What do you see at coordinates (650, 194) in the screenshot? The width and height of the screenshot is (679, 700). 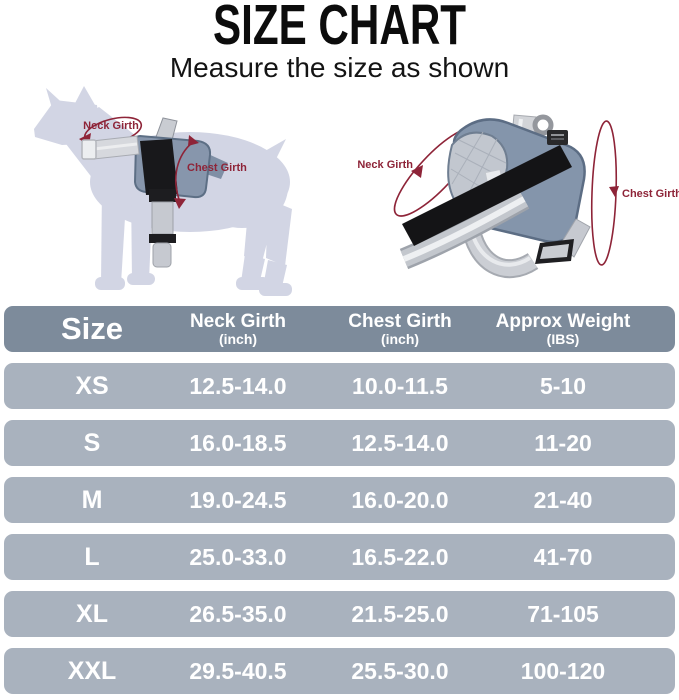 I see `harness-chest-girth-label: Chest Girth` at bounding box center [650, 194].